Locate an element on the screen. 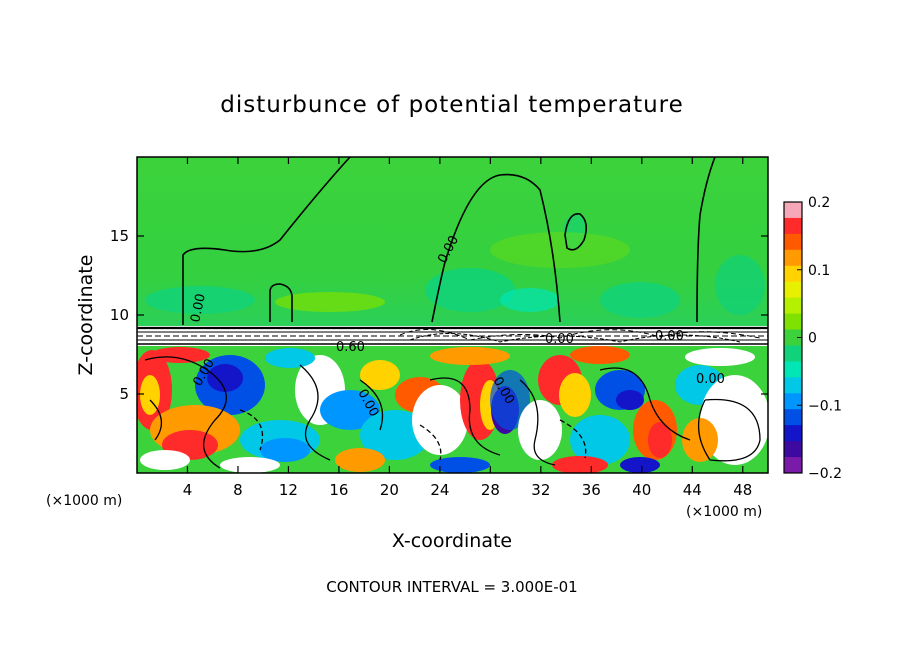 The width and height of the screenshot is (904, 654). x-tick-label: 28 is located at coordinates (490, 490).